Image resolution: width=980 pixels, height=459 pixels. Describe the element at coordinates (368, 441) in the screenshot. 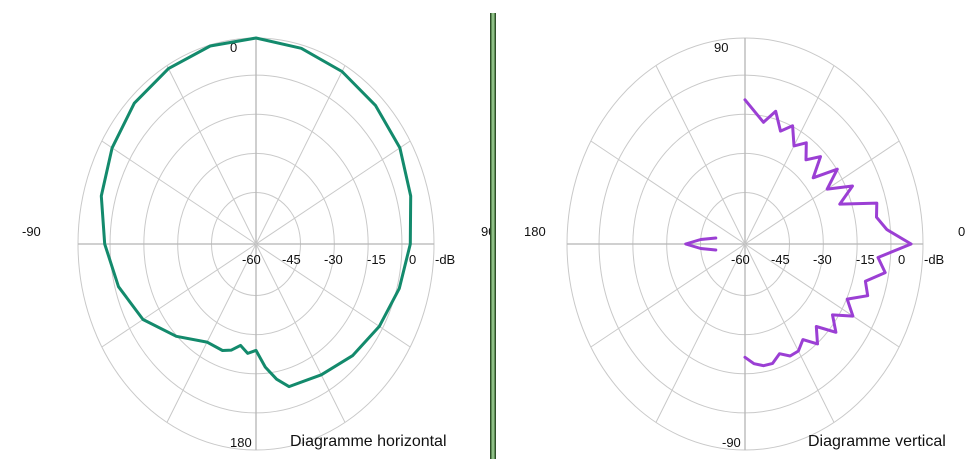

I see `chart-caption: Diagramme horizontal` at that location.